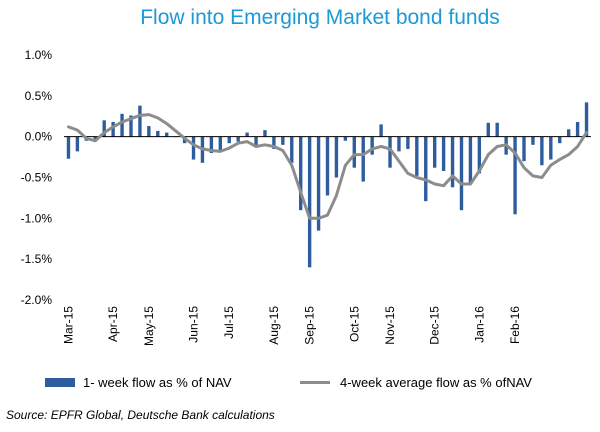 This screenshot has height=432, width=600. I want to click on chart-title: Flow into Emerging Market bond funds, so click(320, 17).